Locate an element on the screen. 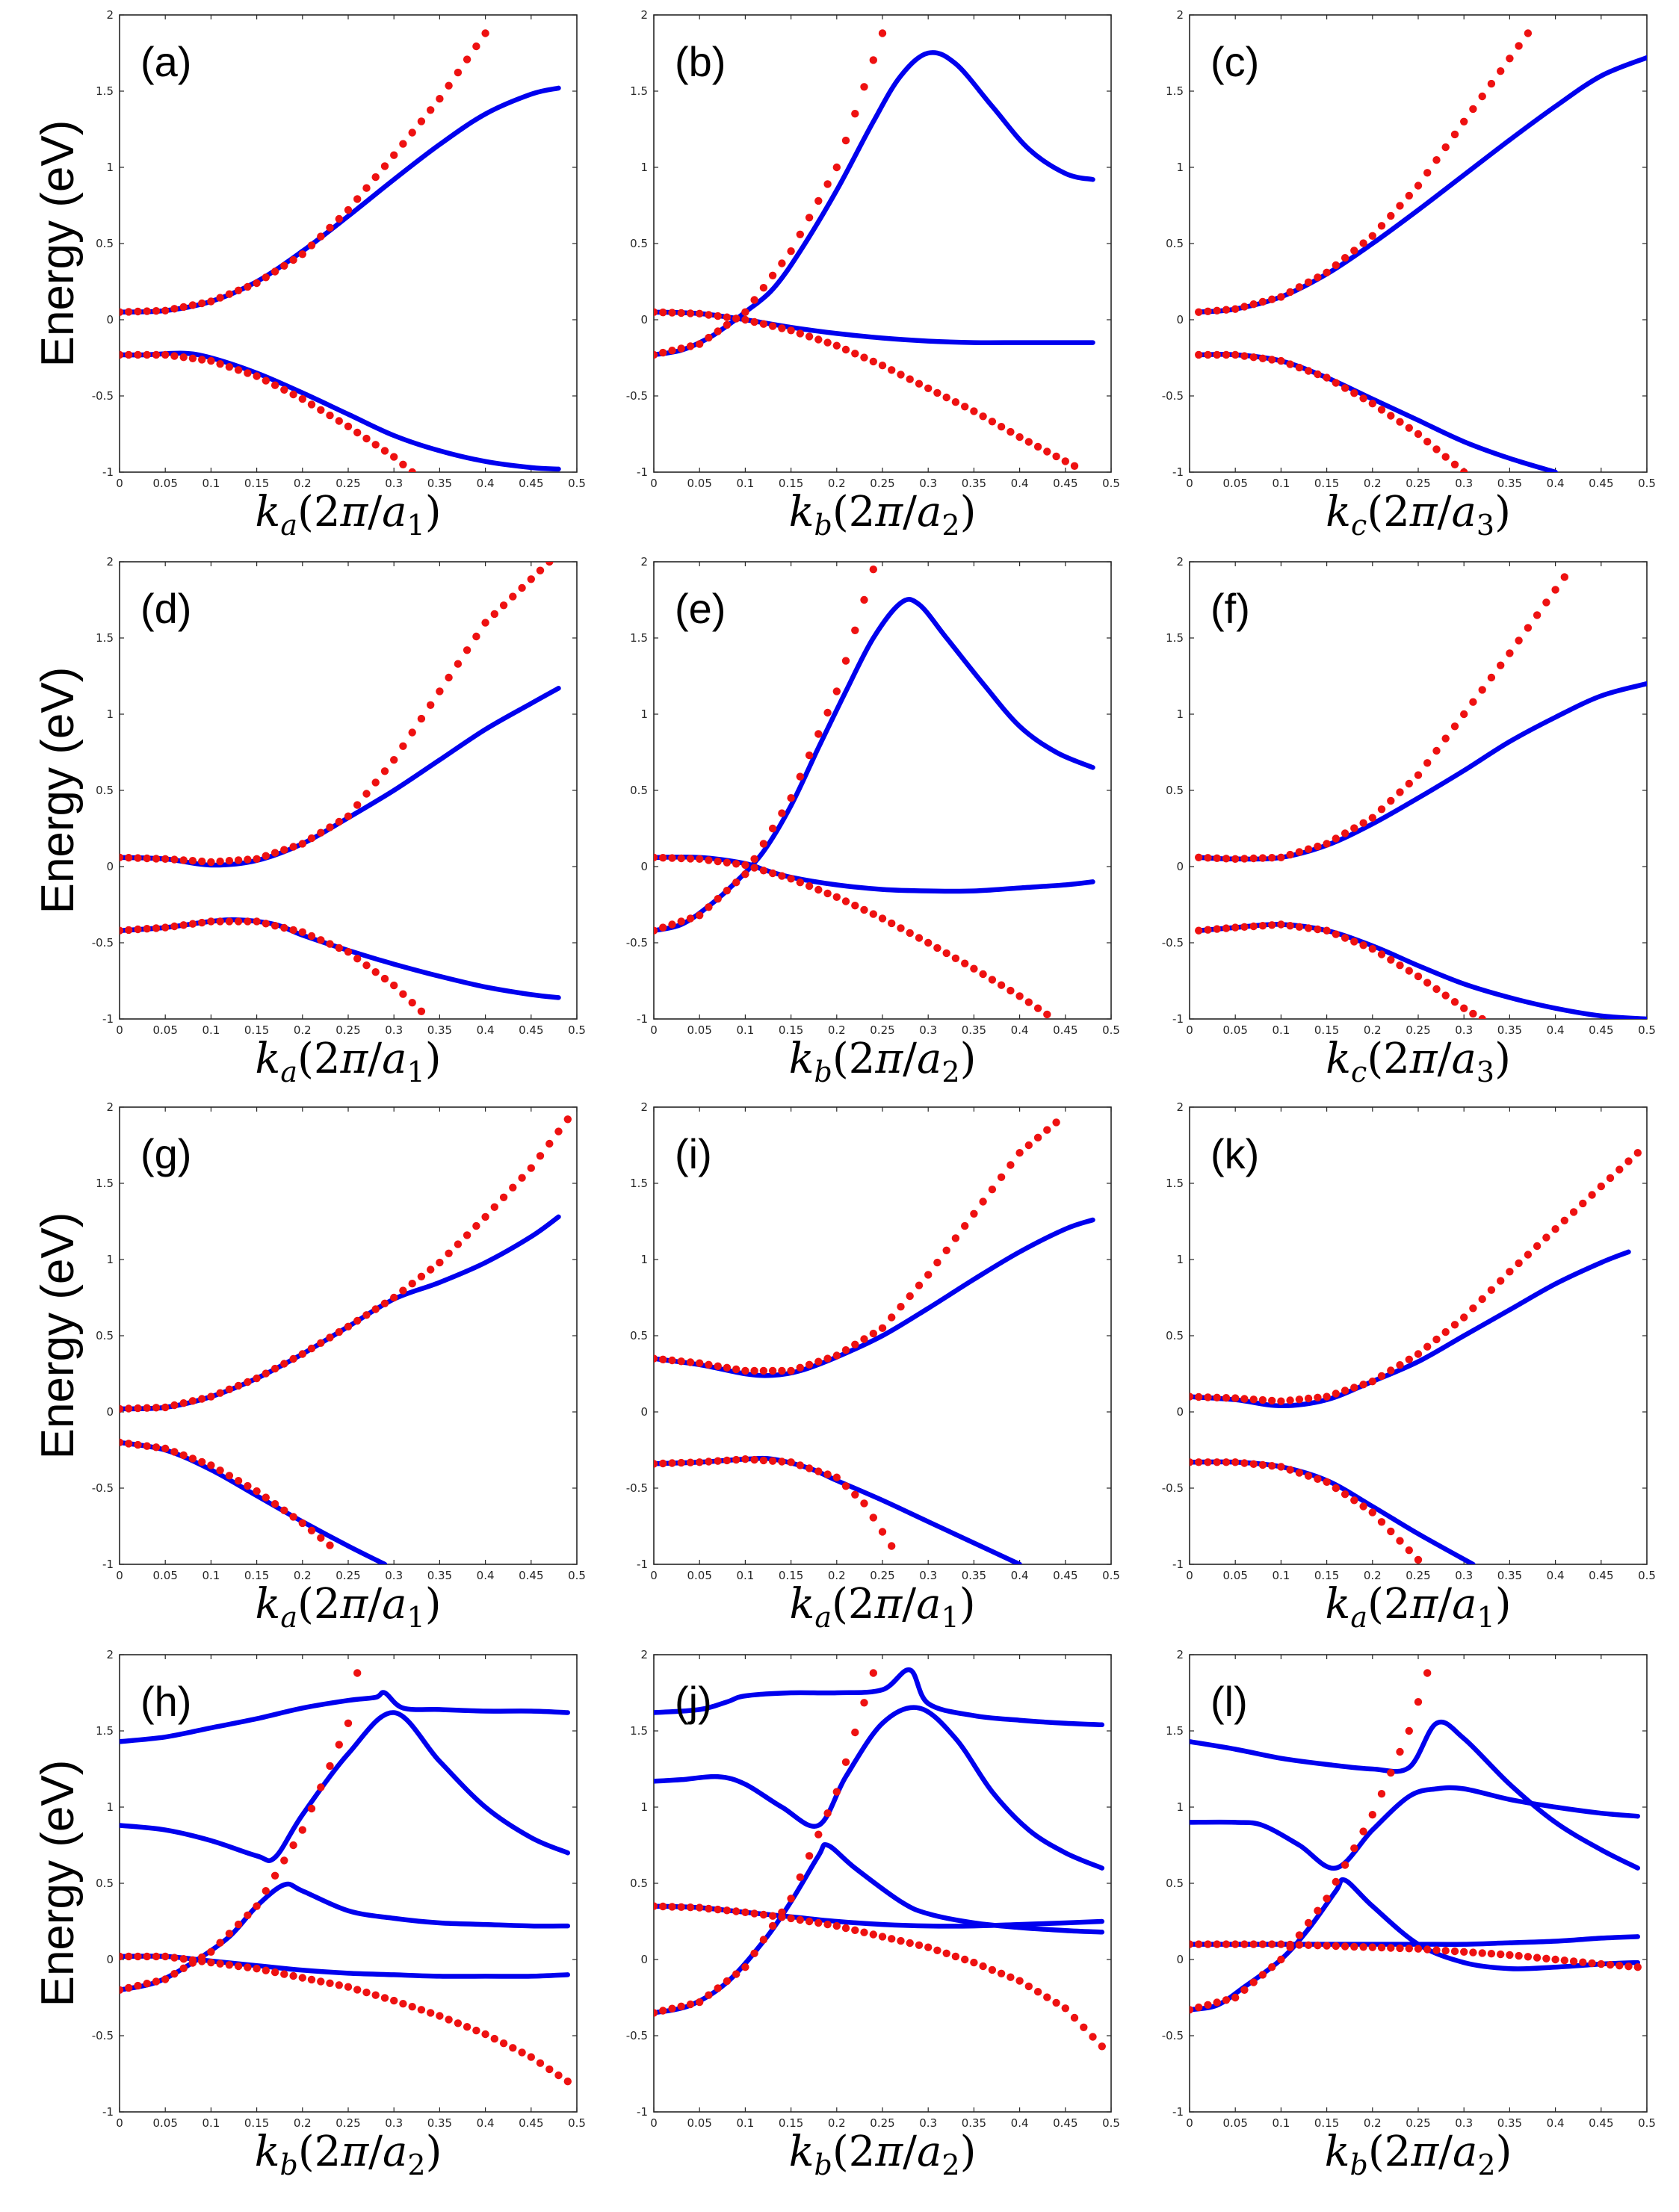 The height and width of the screenshot is (2212, 1679). y-tick-label: -0.5 is located at coordinates (637, 942).